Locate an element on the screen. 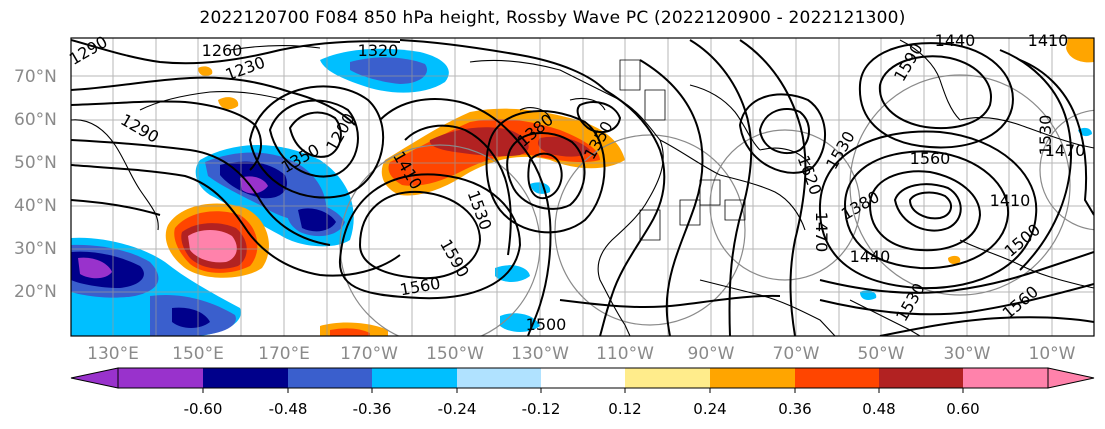 This screenshot has height=429, width=1105. colorbar-tick-label: -0.36 is located at coordinates (372, 409).